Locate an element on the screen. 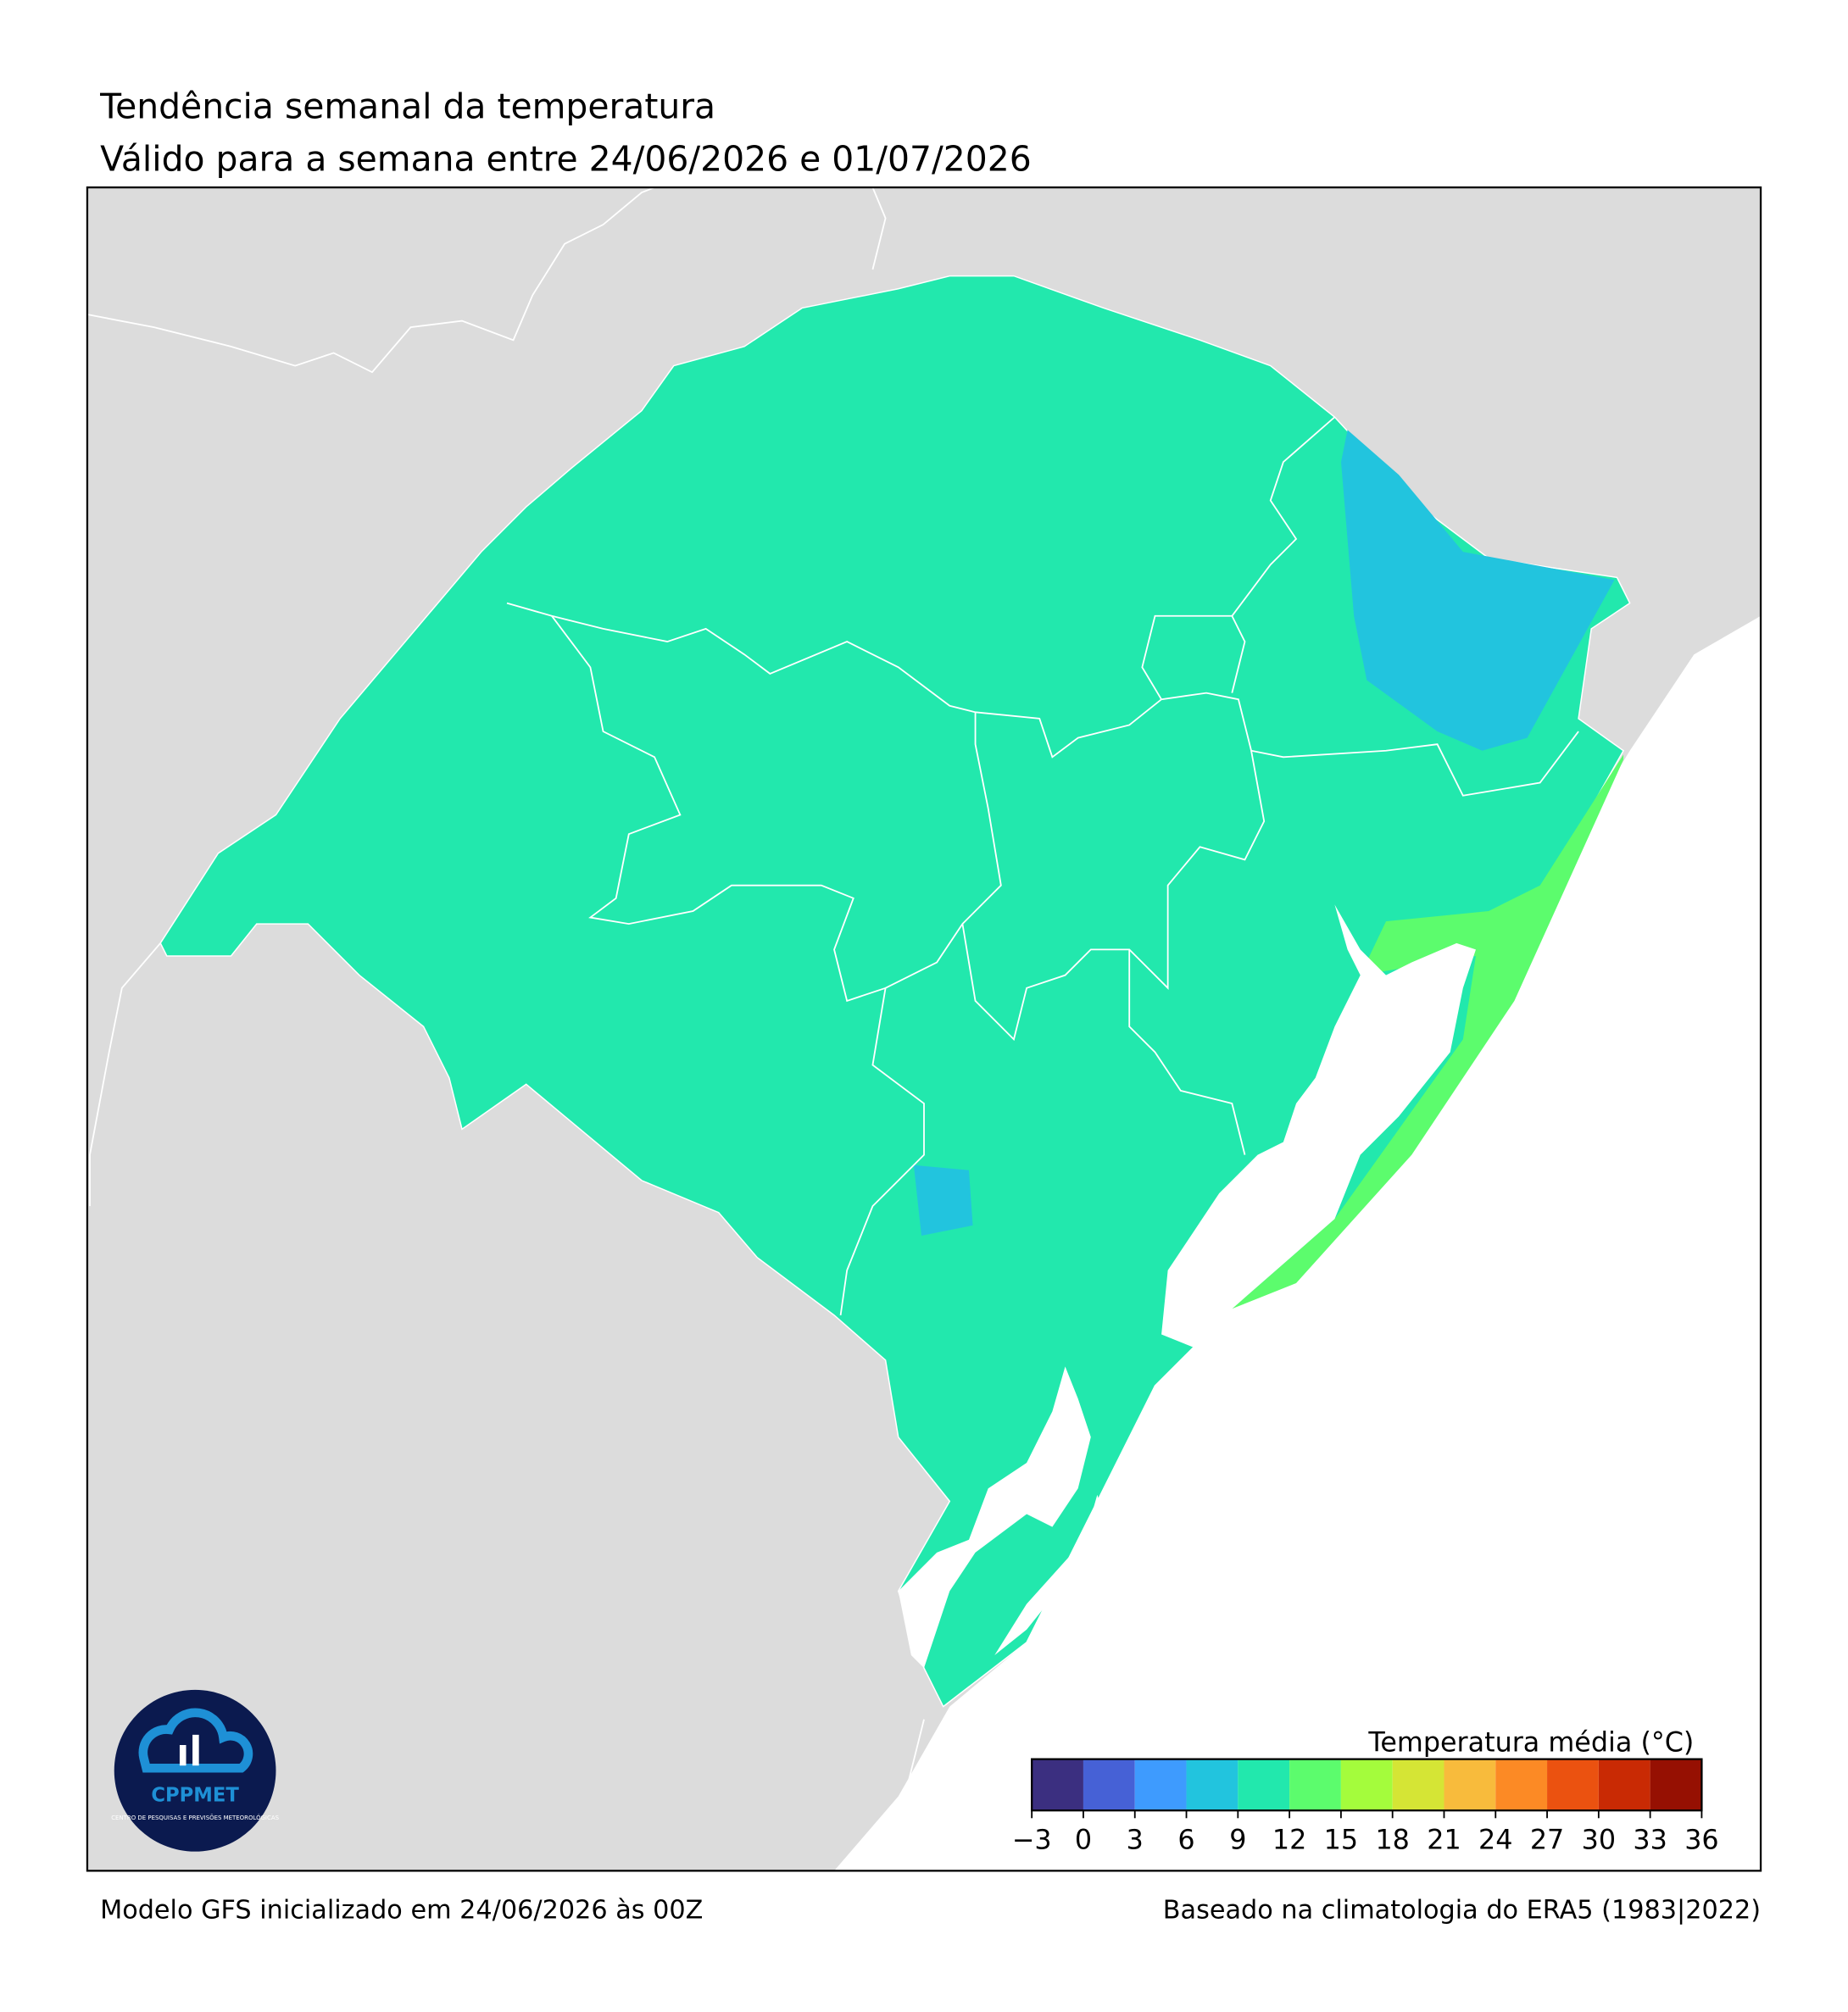 Image resolution: width=1848 pixels, height=2012 pixels. colorbar-tick-label: 3 is located at coordinates (1136, 1840).